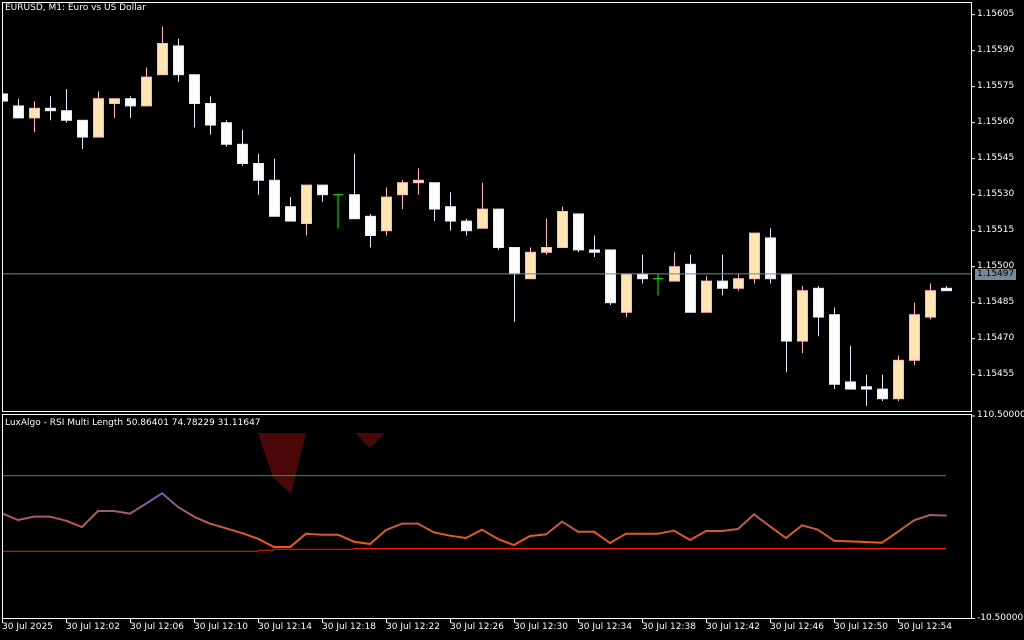 Image resolution: width=1024 pixels, height=640 pixels. What do you see at coordinates (1000, 617) in the screenshot?
I see `indicator-tick-label: -10.50000` at bounding box center [1000, 617].